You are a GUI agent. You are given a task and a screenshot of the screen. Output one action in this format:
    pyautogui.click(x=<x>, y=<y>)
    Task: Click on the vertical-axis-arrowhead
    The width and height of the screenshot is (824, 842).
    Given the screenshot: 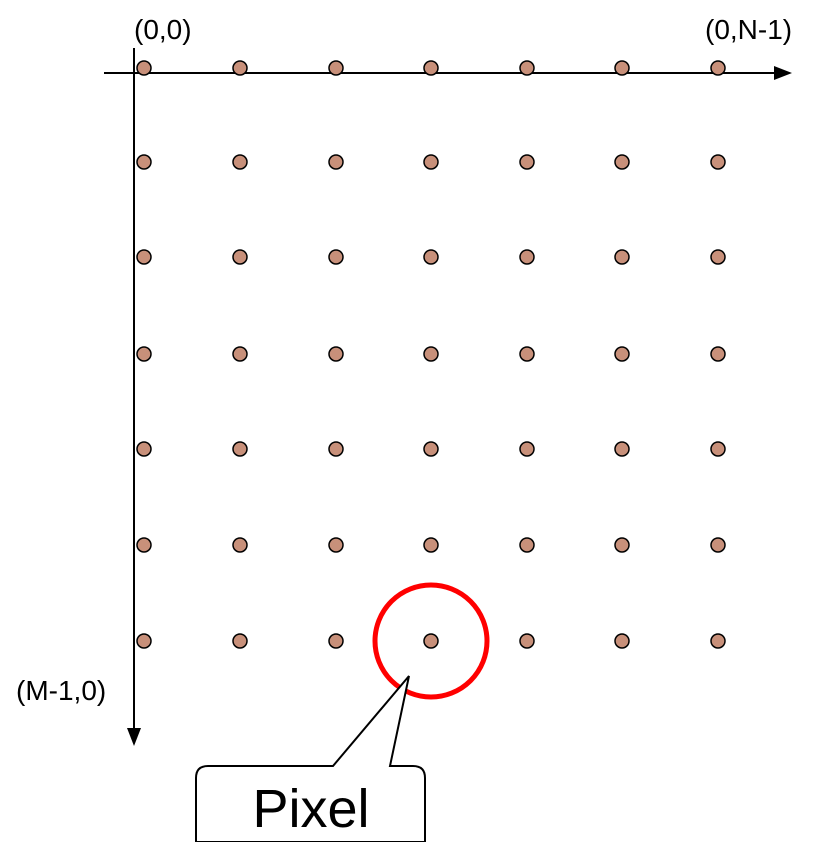 What is the action you would take?
    pyautogui.click(x=134, y=737)
    